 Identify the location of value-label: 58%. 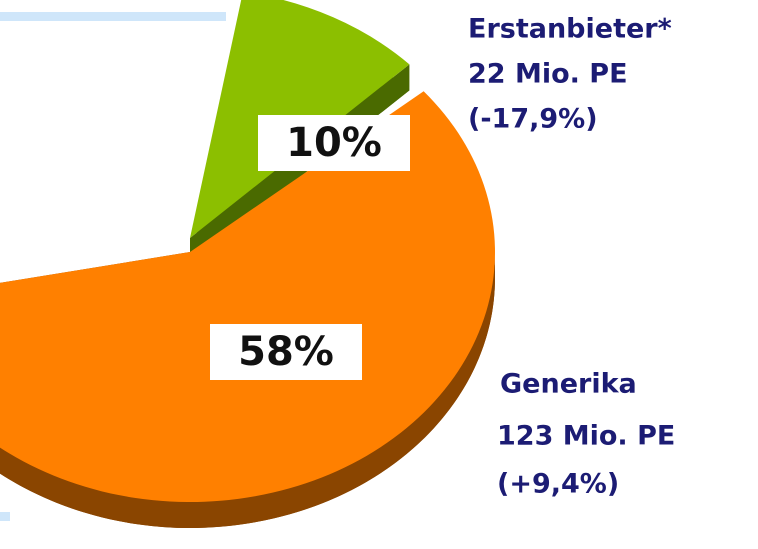
(286, 352).